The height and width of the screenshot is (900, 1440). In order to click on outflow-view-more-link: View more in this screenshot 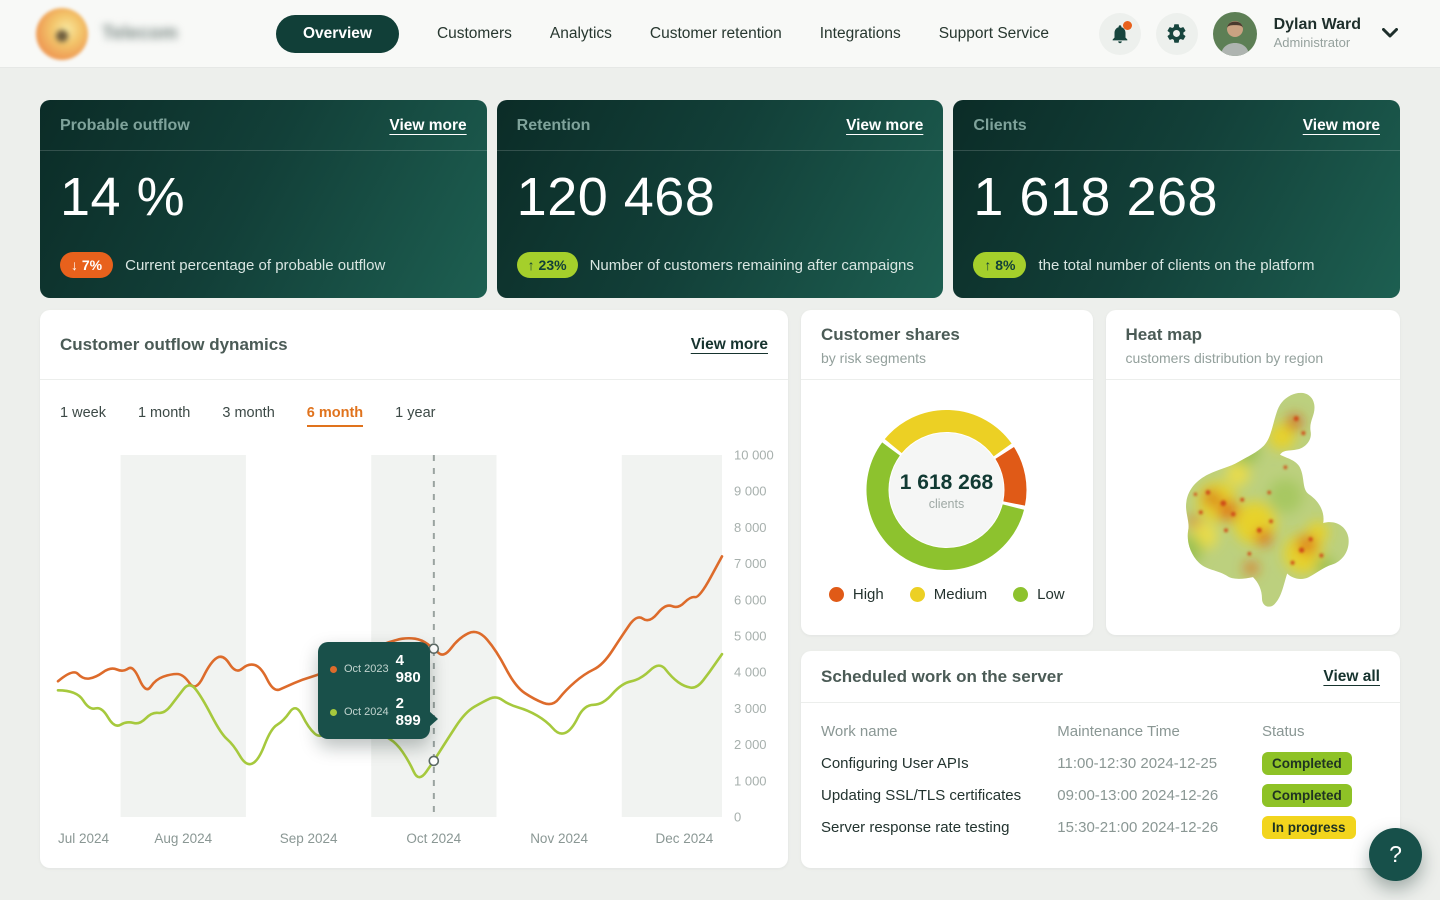, I will do `click(729, 344)`.